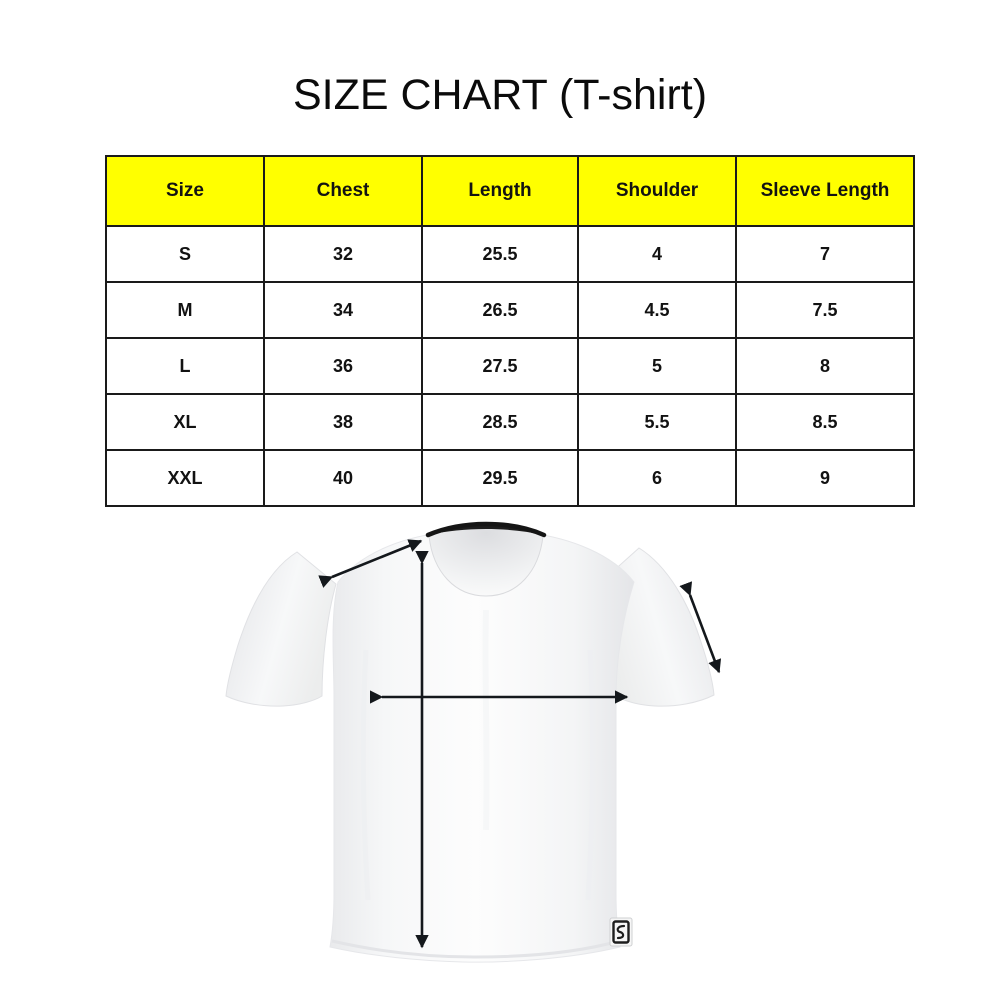  I want to click on cell-sleeve-length: 8.5, so click(825, 422).